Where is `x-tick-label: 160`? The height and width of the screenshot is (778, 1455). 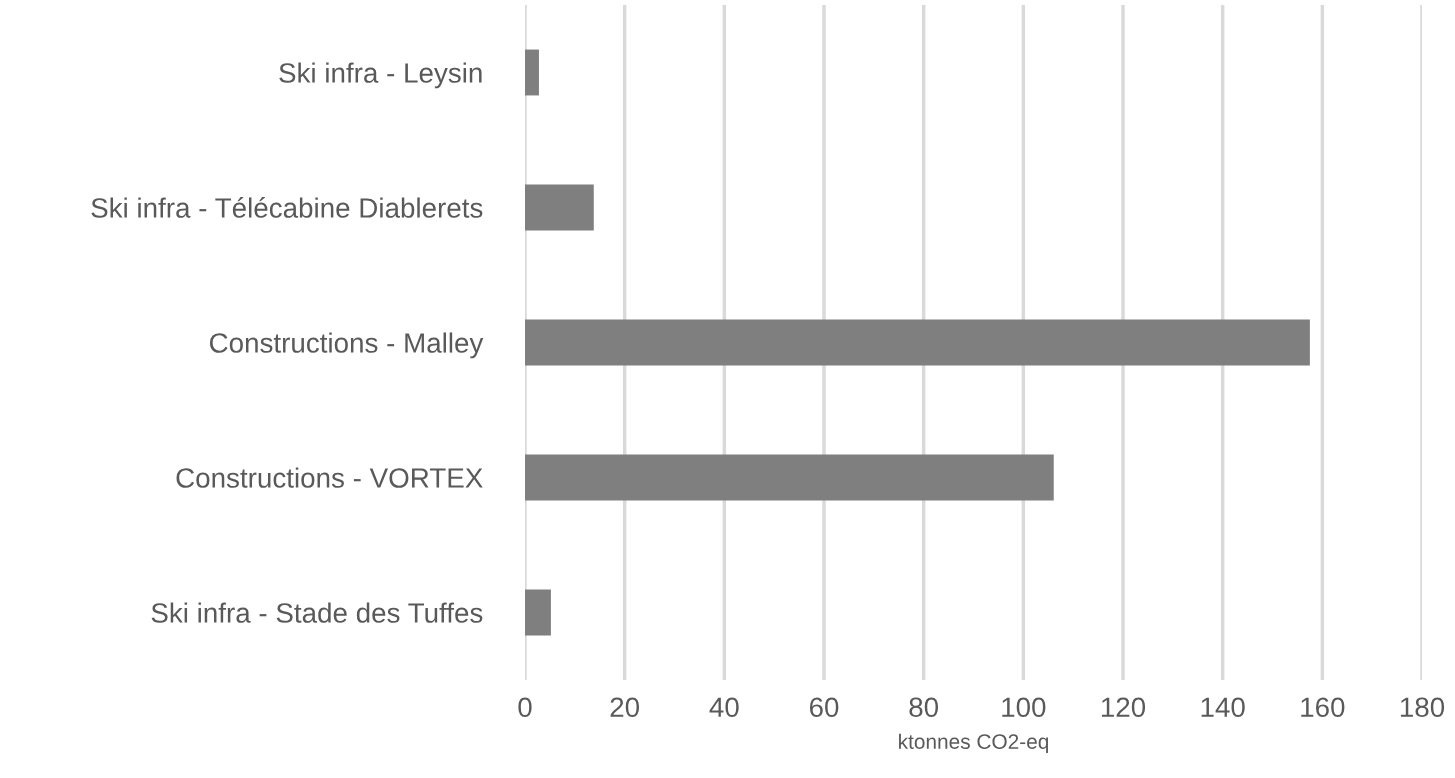 x-tick-label: 160 is located at coordinates (1323, 707).